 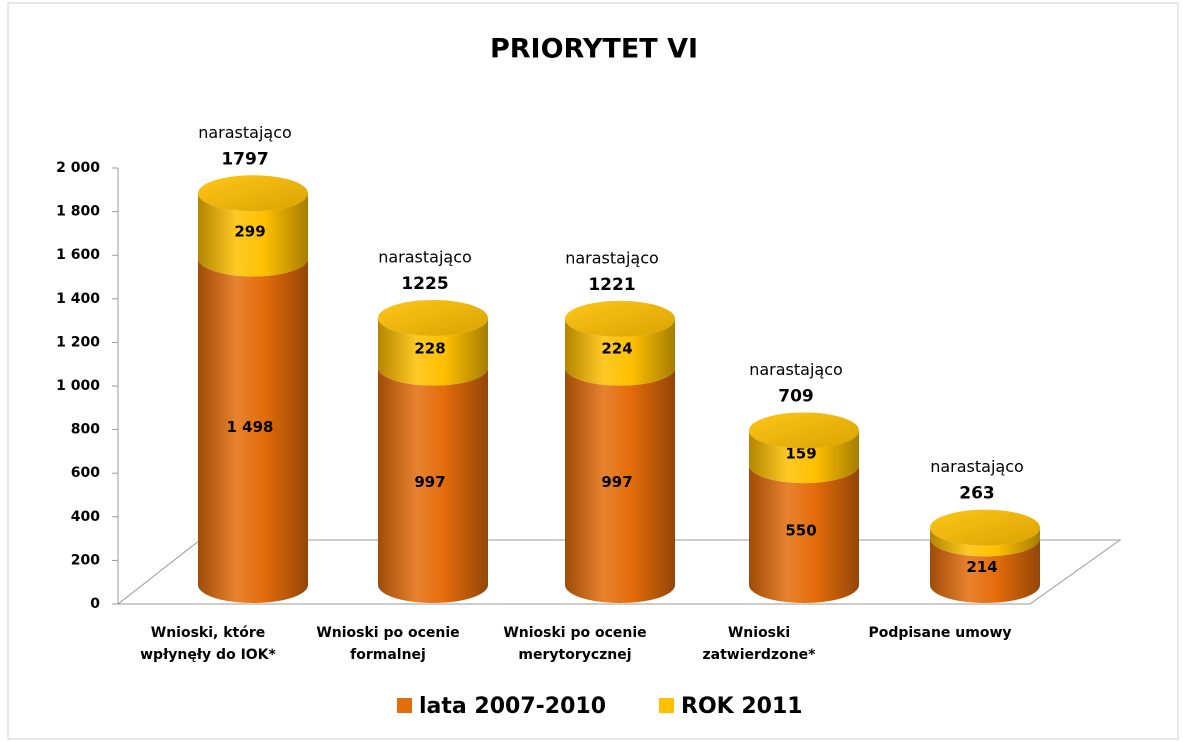 I want to click on x-tick-label: Podpisane umowy, so click(x=940, y=633).